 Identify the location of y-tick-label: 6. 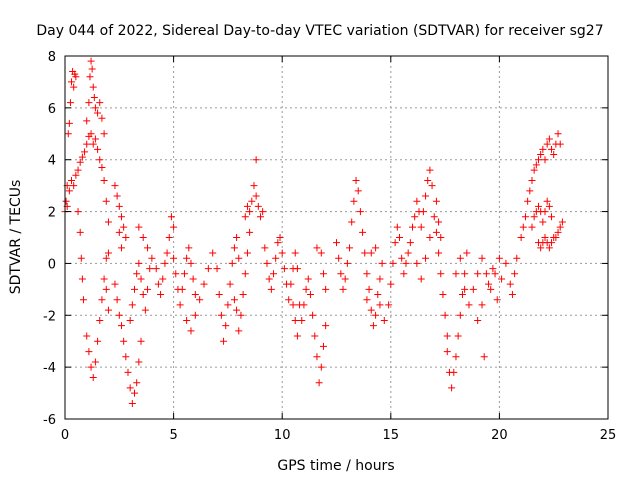
(52, 109).